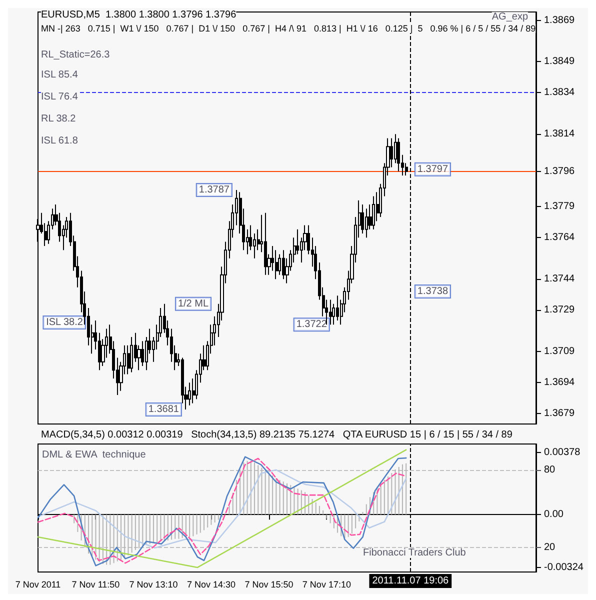 The width and height of the screenshot is (596, 600). Describe the element at coordinates (214, 190) in the screenshot. I see `annotation: 1.3787` at that location.